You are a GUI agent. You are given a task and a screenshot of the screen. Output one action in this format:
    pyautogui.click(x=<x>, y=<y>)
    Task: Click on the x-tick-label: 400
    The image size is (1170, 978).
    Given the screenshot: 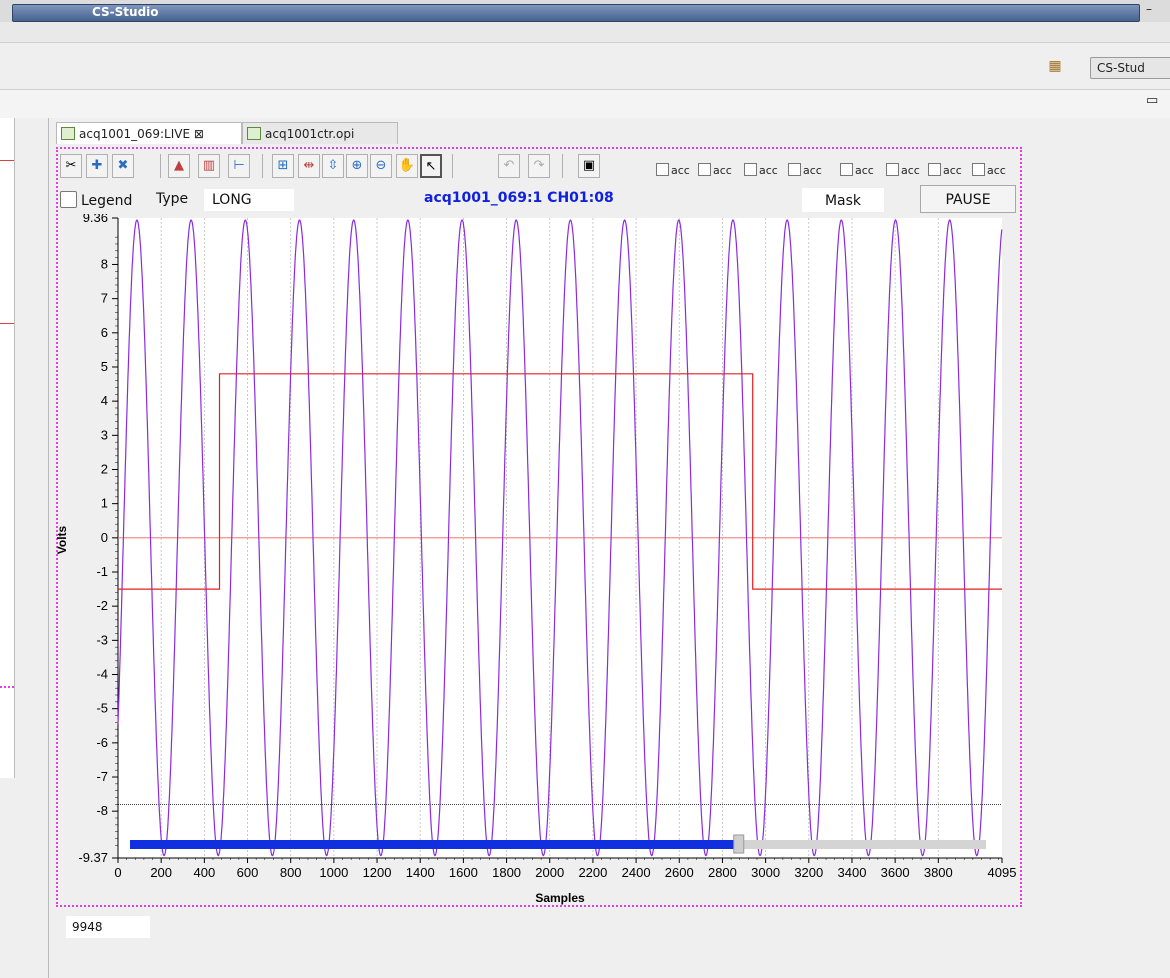 What is the action you would take?
    pyautogui.click(x=204, y=872)
    